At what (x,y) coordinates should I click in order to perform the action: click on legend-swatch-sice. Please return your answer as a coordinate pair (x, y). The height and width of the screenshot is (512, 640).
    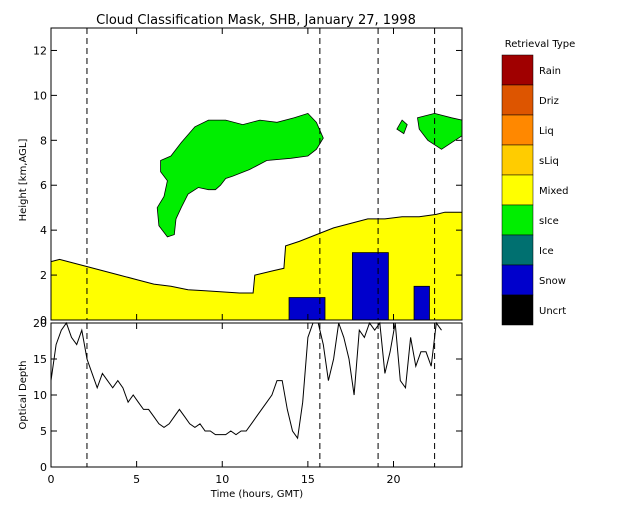
    Looking at the image, I should click on (517, 220).